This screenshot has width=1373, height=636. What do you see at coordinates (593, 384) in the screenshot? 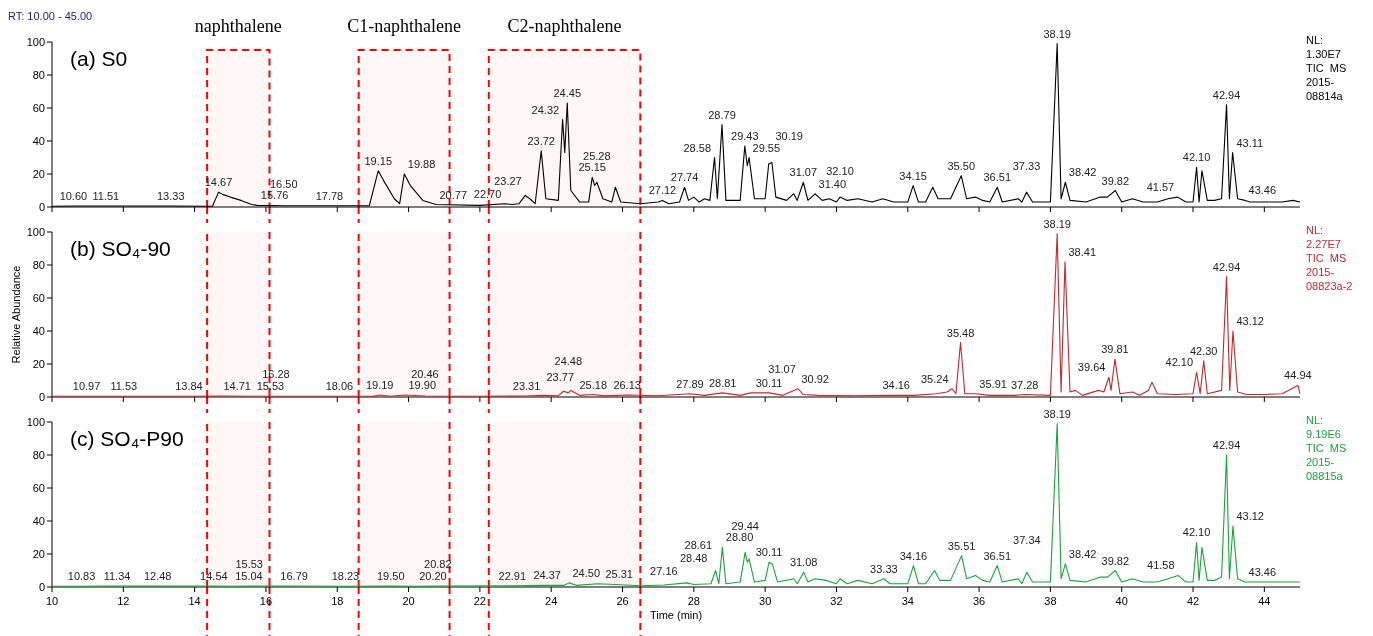
I see `annotation: 25.18` at bounding box center [593, 384].